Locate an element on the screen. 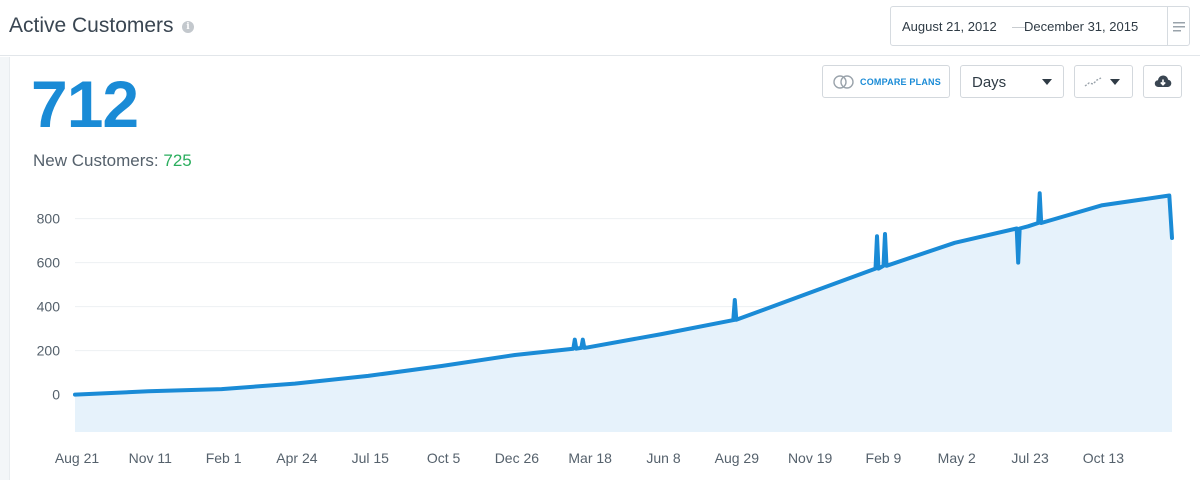  x-tick-label: Aug 29 is located at coordinates (737, 458).